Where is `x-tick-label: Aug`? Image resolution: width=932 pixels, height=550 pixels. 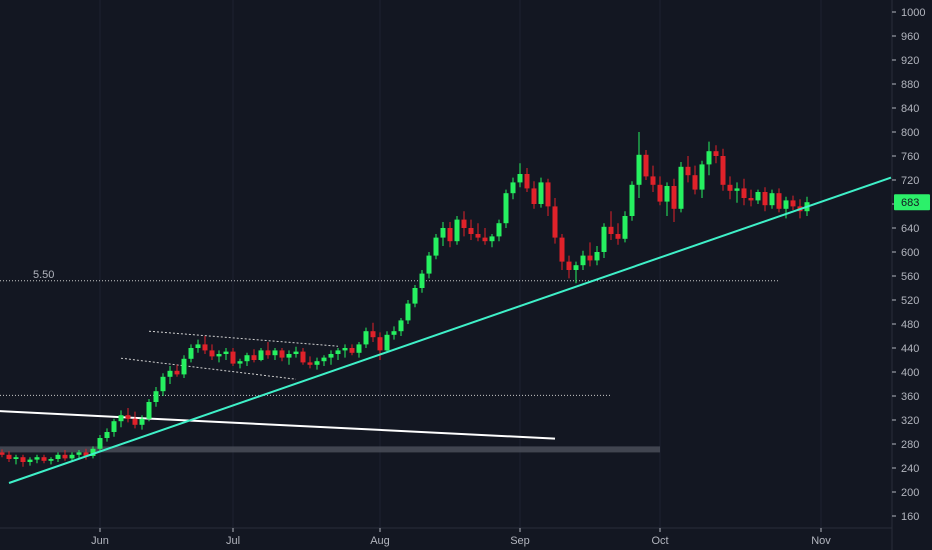 x-tick-label: Aug is located at coordinates (380, 541).